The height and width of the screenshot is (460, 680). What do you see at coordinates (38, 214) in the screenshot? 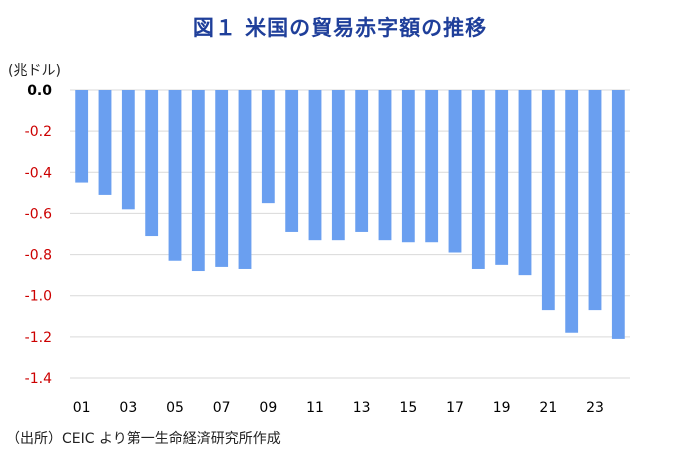
I see `y-tick-label: -0.6` at bounding box center [38, 214].